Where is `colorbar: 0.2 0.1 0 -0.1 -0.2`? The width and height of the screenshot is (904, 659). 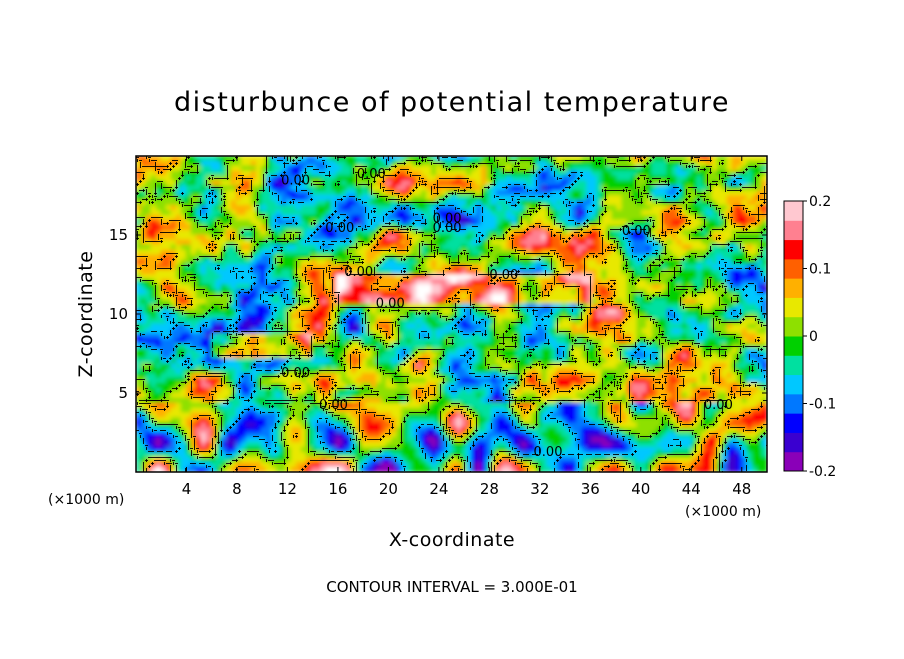 colorbar: 0.2 0.1 0 -0.1 -0.2 is located at coordinates (810, 337).